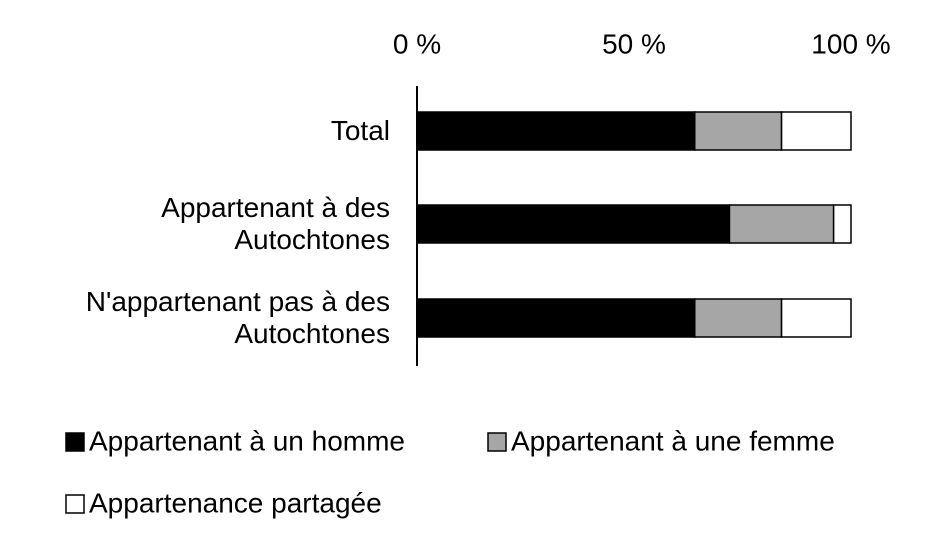 The height and width of the screenshot is (555, 945). Describe the element at coordinates (360, 130) in the screenshot. I see `category-label: Total` at that location.